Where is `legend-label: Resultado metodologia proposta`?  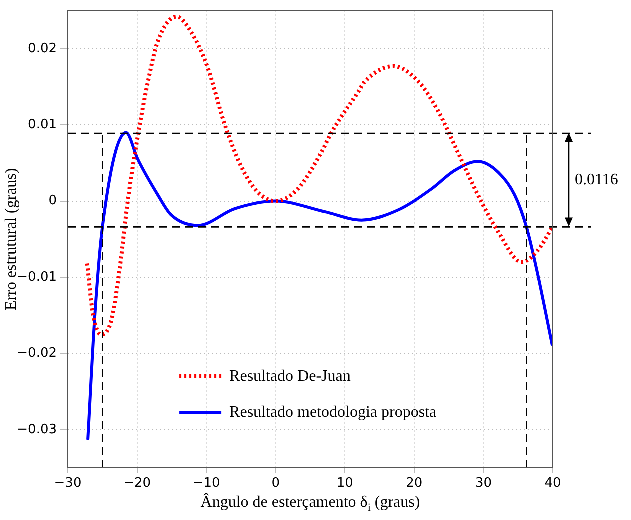 legend-label: Resultado metodologia proposta is located at coordinates (333, 412).